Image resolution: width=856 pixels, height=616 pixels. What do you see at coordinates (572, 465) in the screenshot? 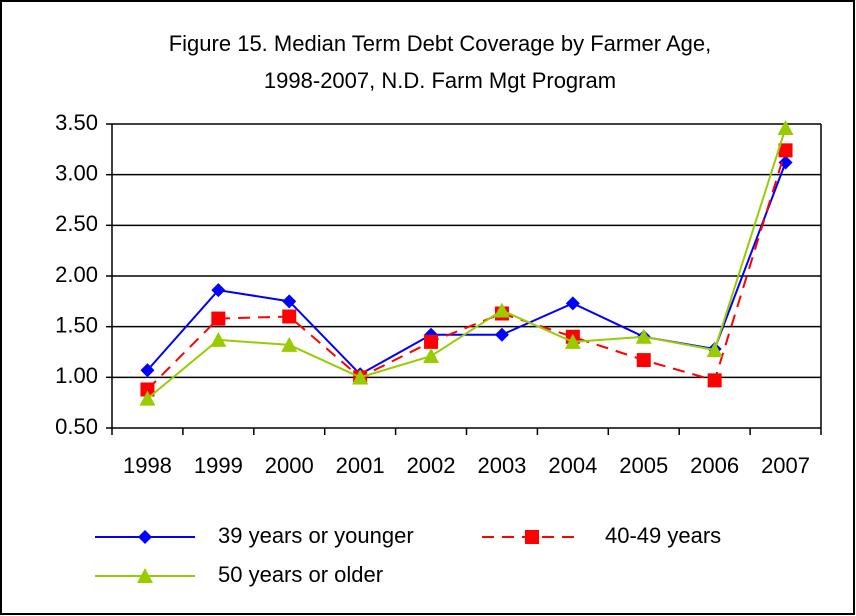
I see `x-tick-label: 2004` at bounding box center [572, 465].